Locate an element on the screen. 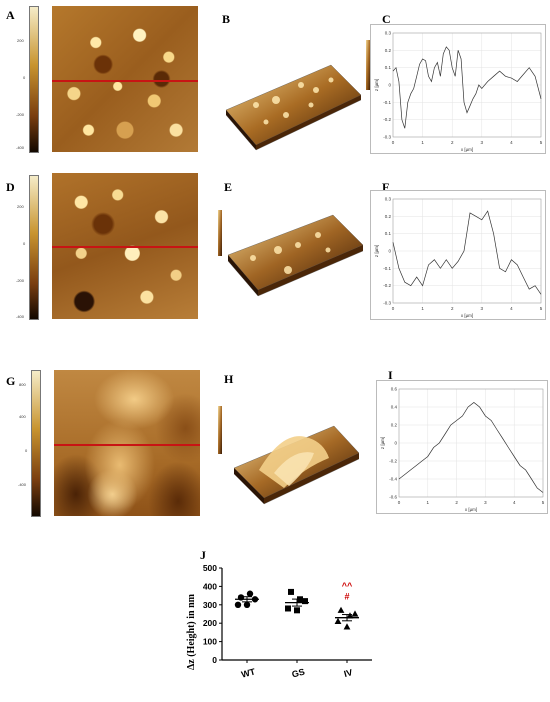  profile-line-a is located at coordinates (125, 81).